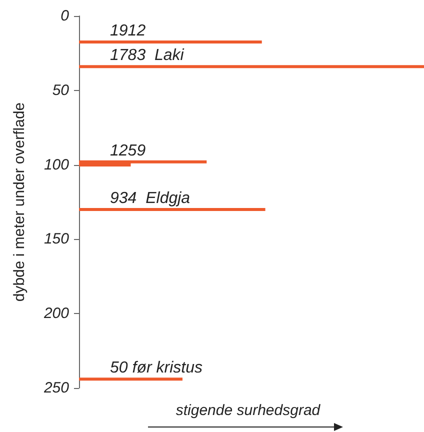 This screenshot has width=424, height=432. I want to click on x-axis-title: stigende surhedsgrad, so click(248, 410).